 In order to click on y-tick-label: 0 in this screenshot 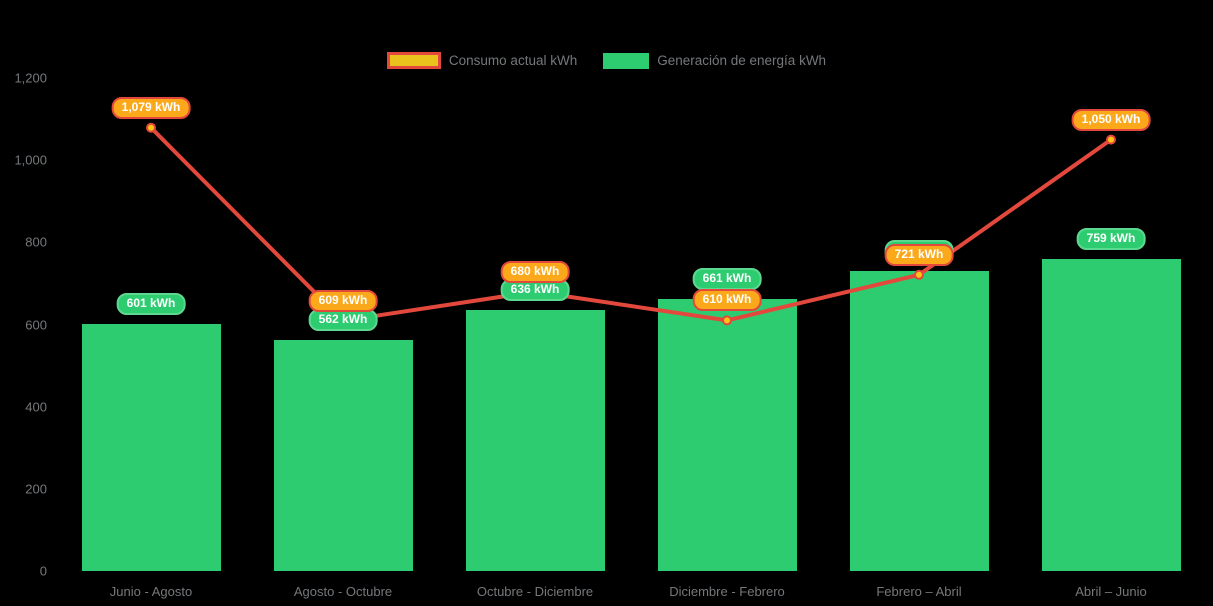, I will do `click(43, 571)`.